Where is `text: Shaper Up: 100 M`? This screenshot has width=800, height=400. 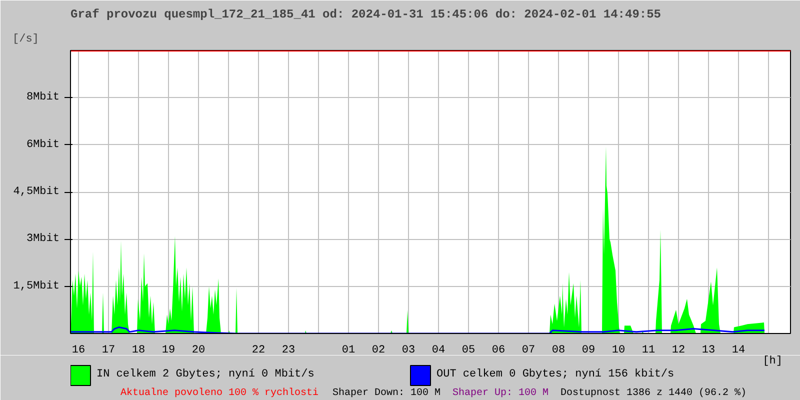
text: Shaper Up: 100 M is located at coordinates (500, 393).